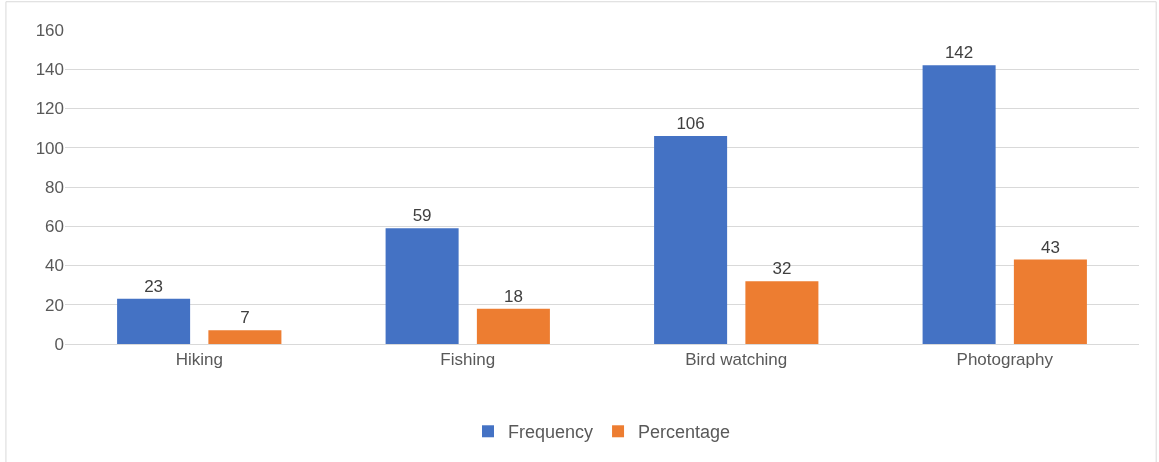 This screenshot has height=462, width=1159. I want to click on y-tick-label: 160, so click(49, 30).